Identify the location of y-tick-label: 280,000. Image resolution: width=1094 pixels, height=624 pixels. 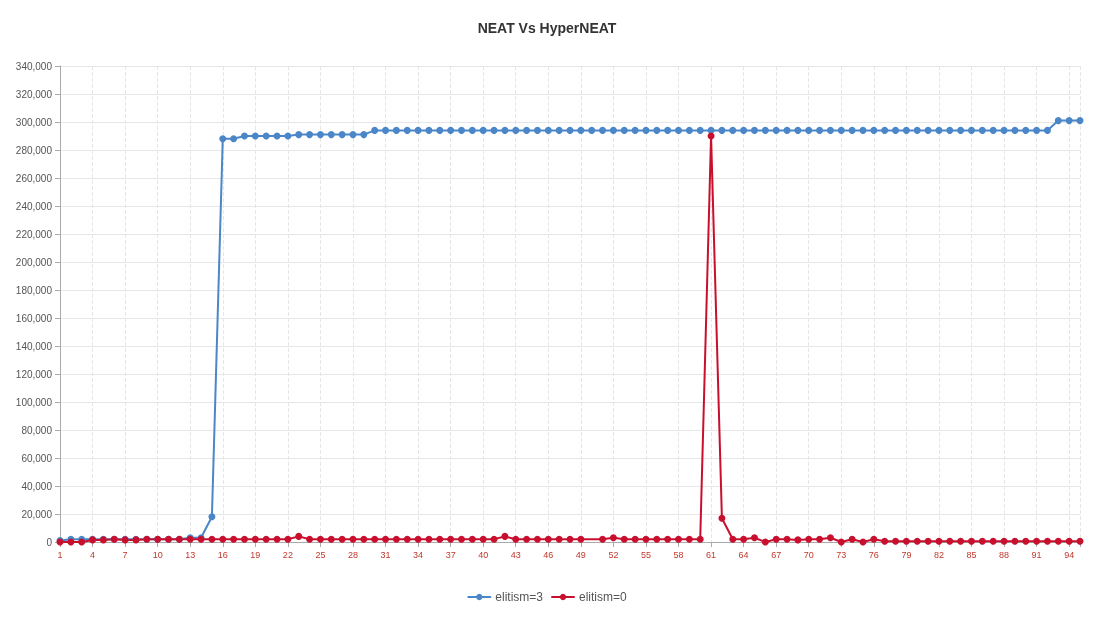
(34, 150).